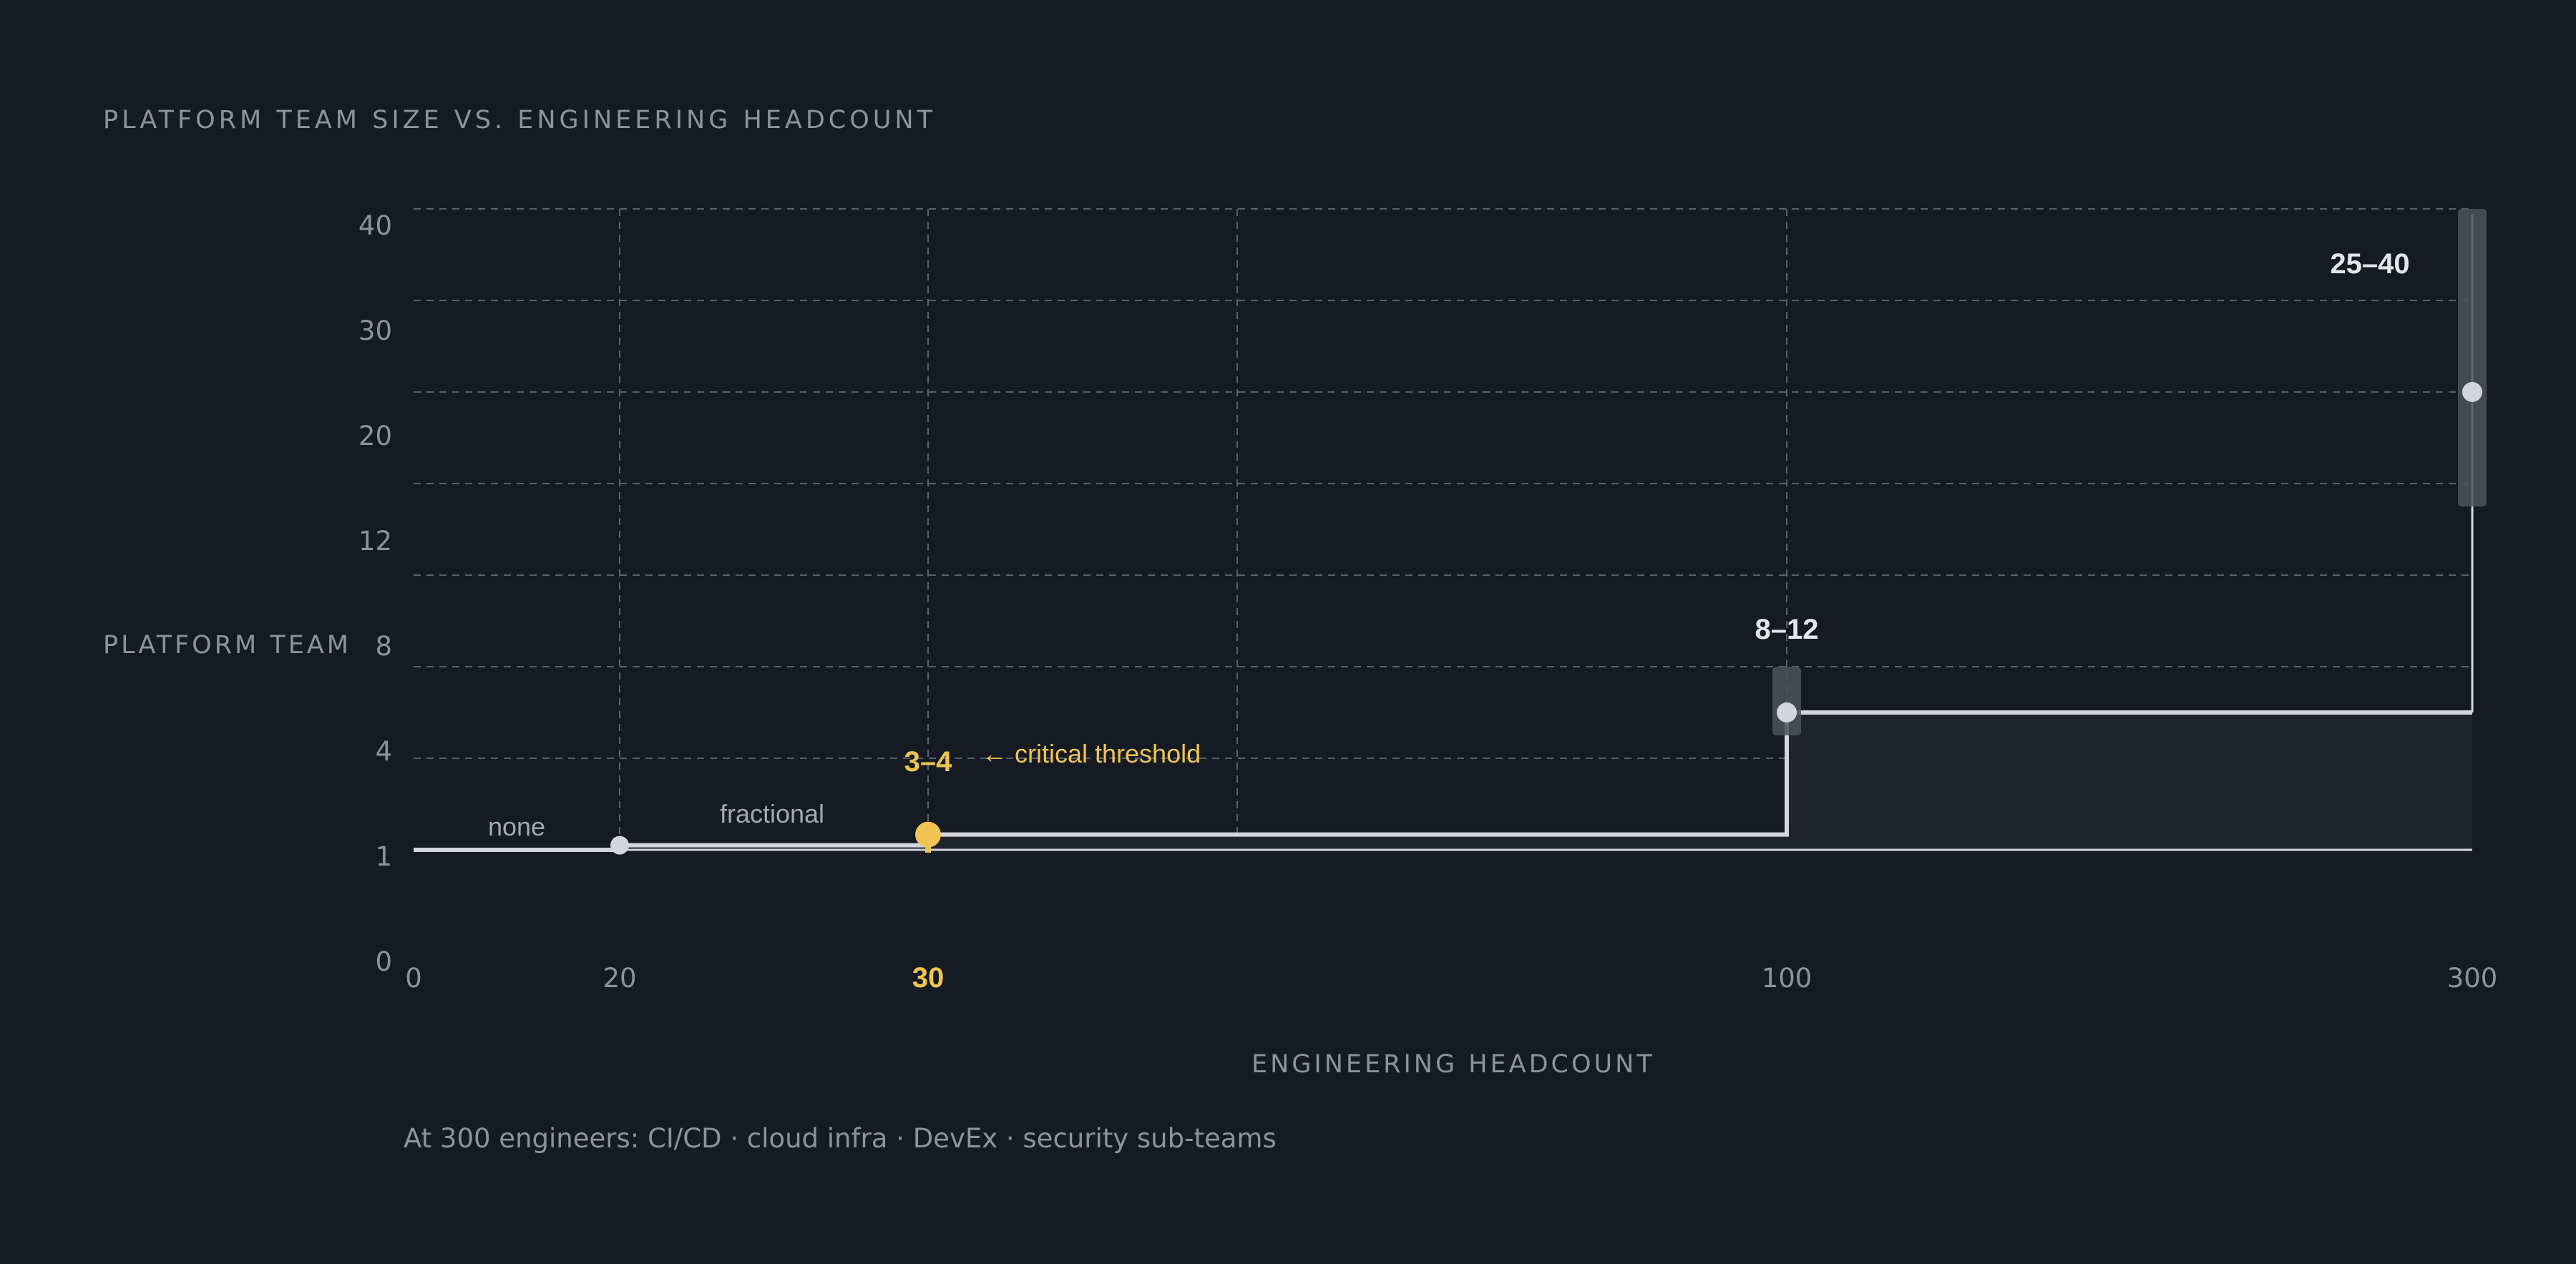 This screenshot has width=2576, height=1264. What do you see at coordinates (1787, 978) in the screenshot?
I see `x-tick-label-3: 100` at bounding box center [1787, 978].